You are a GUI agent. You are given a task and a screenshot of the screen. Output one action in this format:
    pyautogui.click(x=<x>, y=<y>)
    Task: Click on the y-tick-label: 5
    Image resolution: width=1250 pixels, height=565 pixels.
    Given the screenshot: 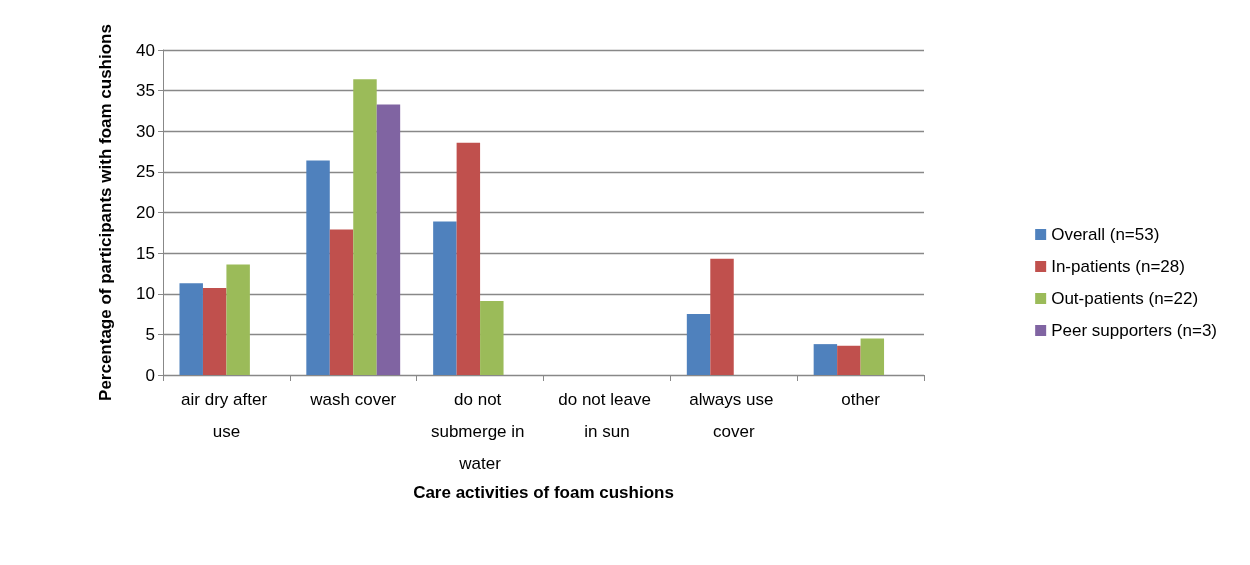 What is the action you would take?
    pyautogui.click(x=150, y=334)
    